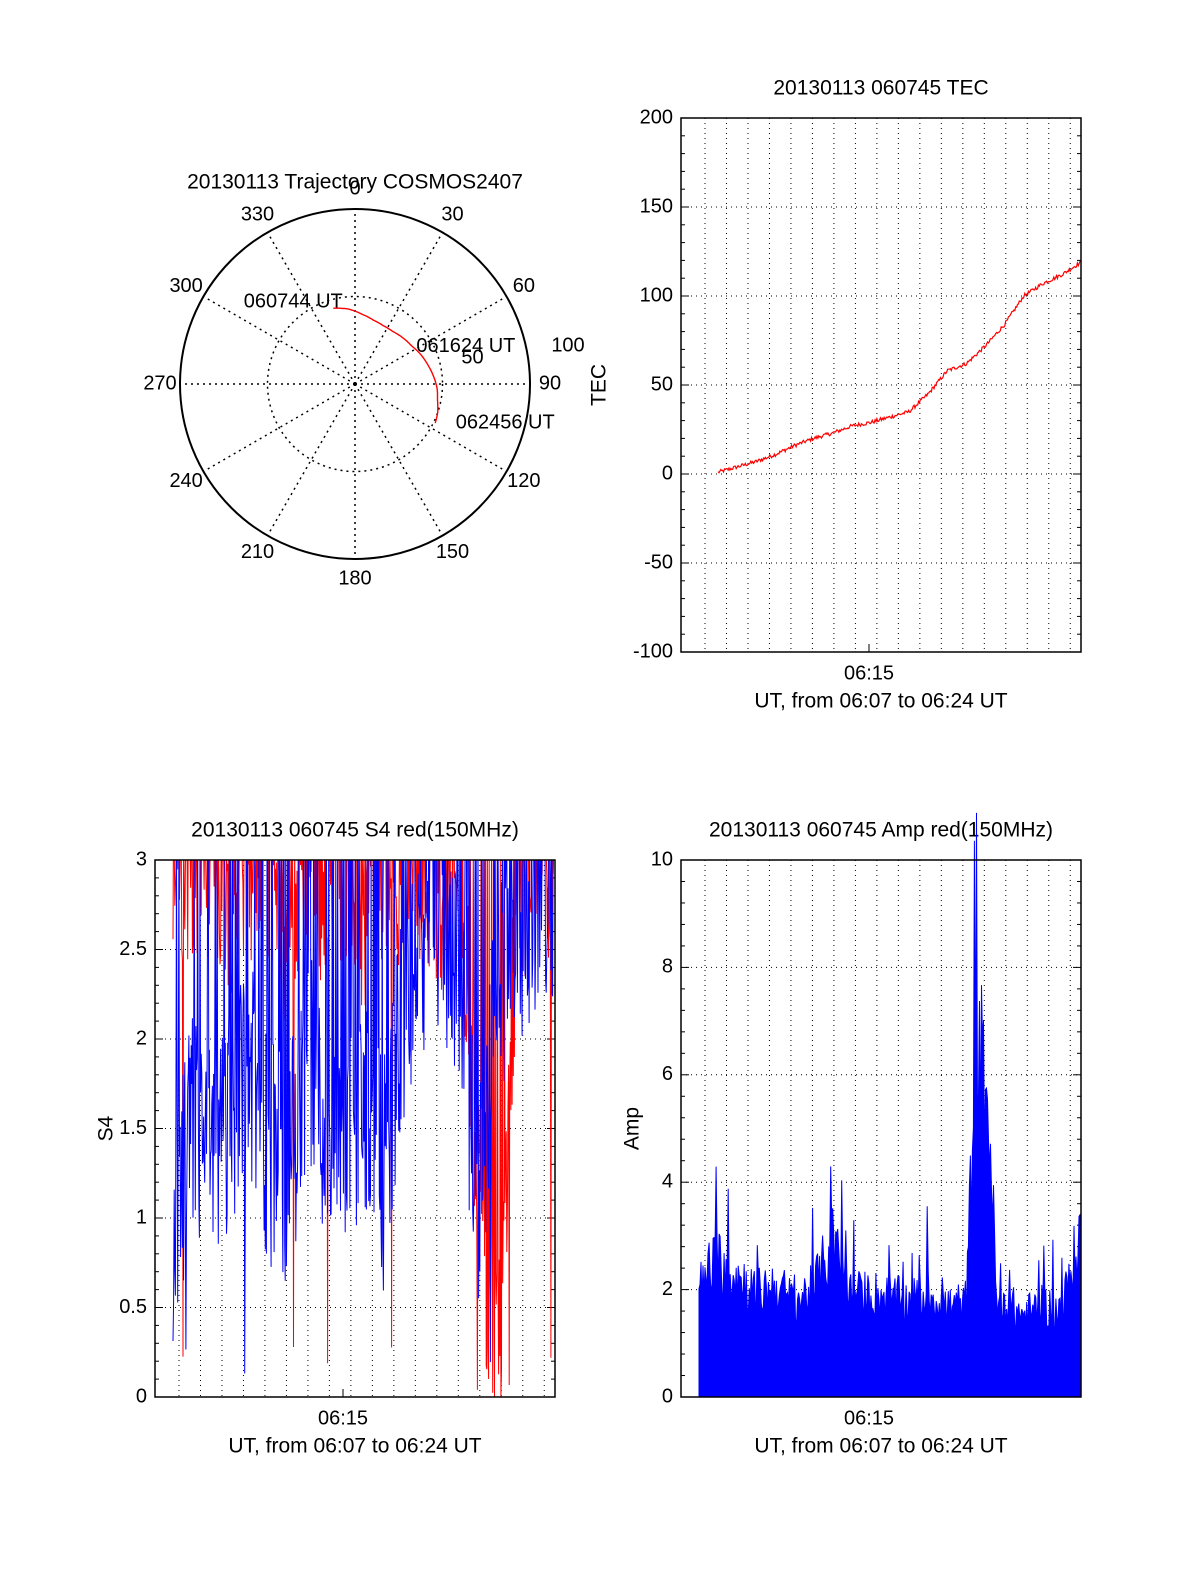  Describe the element at coordinates (656, 295) in the screenshot. I see `y-tick-label: 100` at that location.